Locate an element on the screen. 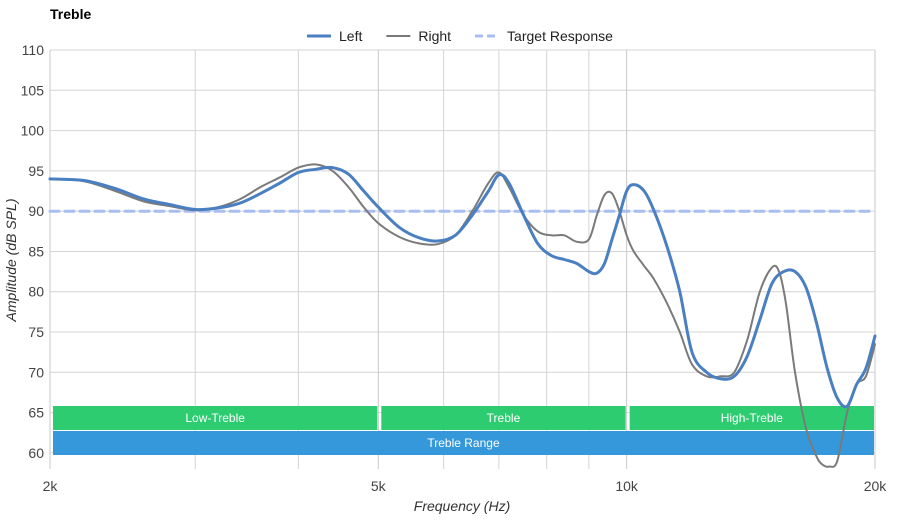  y-tick-label: 85 is located at coordinates (36, 251).